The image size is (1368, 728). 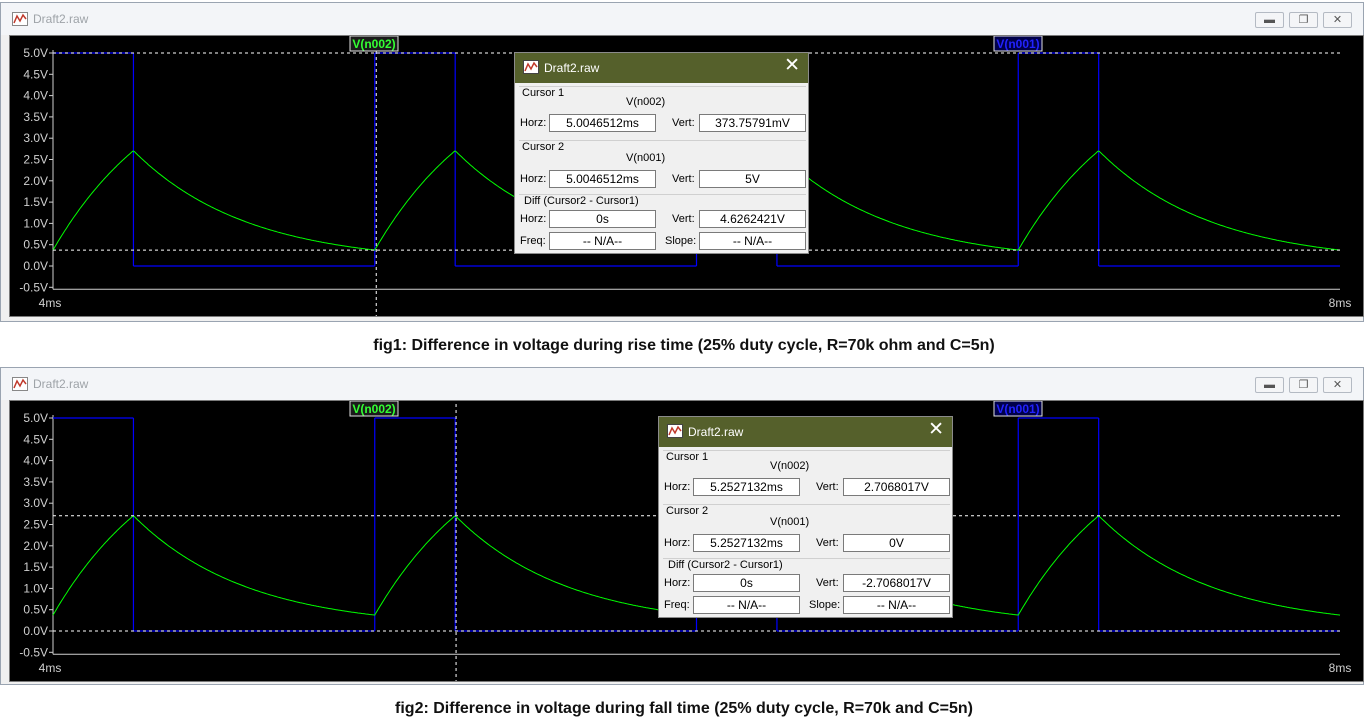 I want to click on cursor1-vert-field: 2.7068017V, so click(x=896, y=487).